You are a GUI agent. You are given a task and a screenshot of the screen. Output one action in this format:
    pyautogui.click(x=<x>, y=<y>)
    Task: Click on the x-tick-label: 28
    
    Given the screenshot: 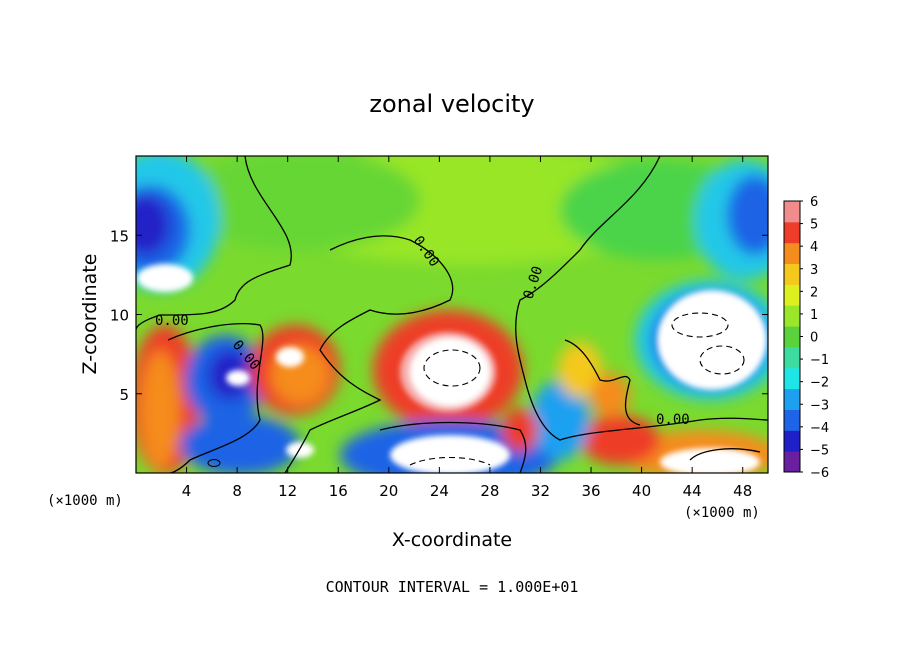 What is the action you would take?
    pyautogui.click(x=489, y=491)
    